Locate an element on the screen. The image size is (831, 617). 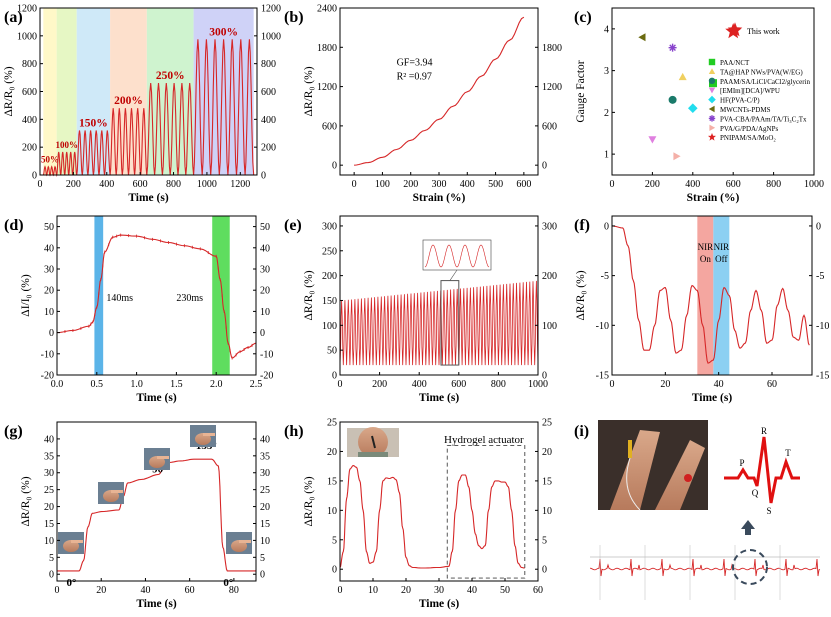
x-tick-label-e: 800 is located at coordinates (498, 384).